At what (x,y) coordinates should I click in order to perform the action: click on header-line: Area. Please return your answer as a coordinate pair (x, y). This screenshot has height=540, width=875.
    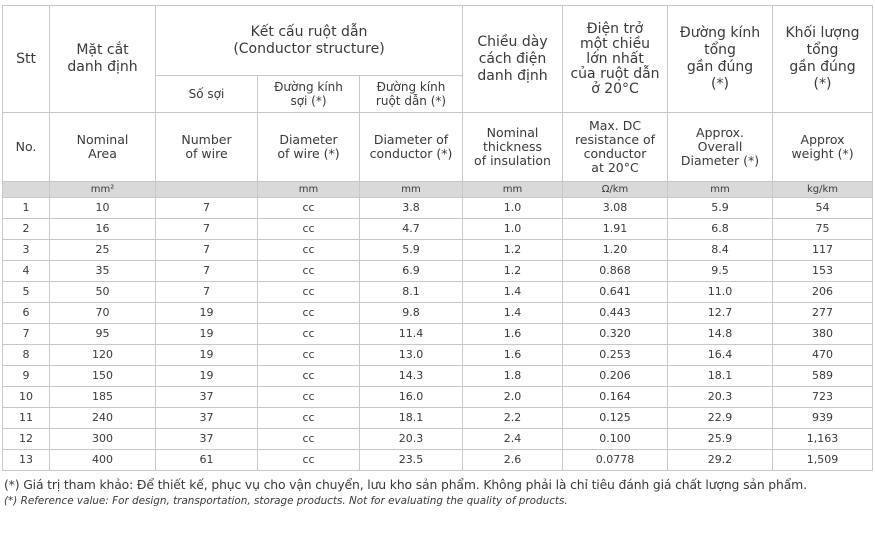
    Looking at the image, I should click on (102, 153).